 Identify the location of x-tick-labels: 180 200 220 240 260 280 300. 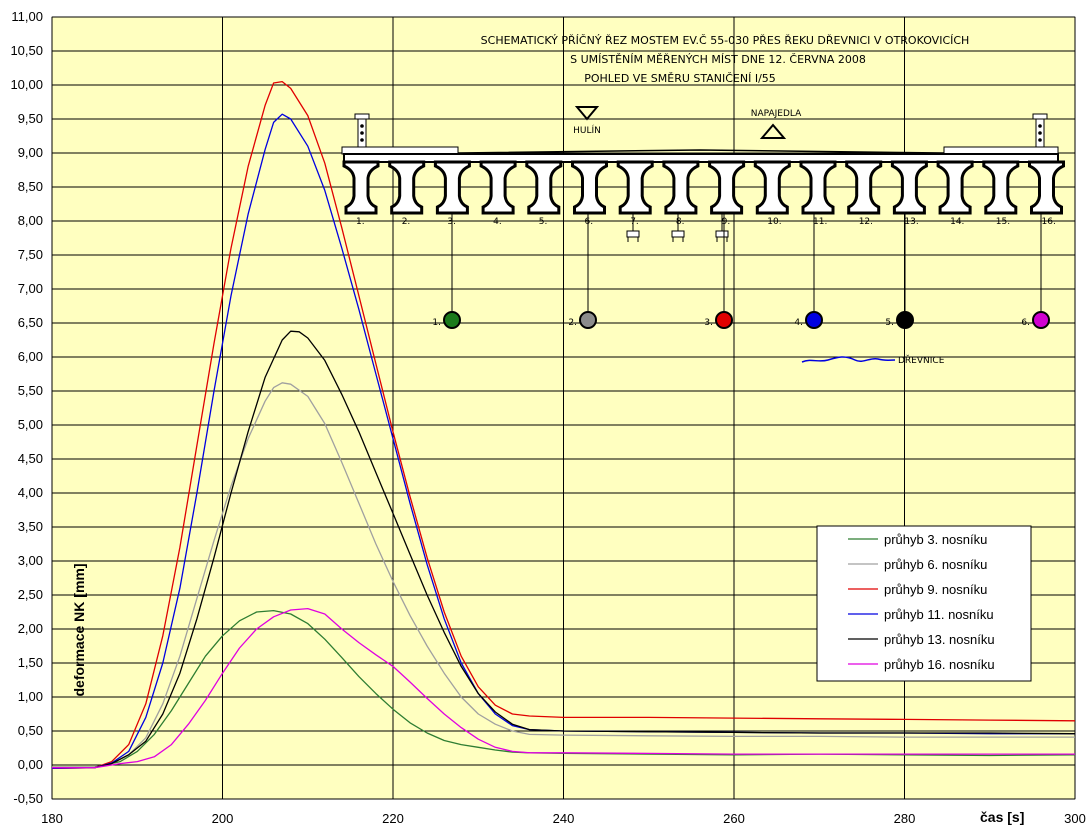
(563, 818).